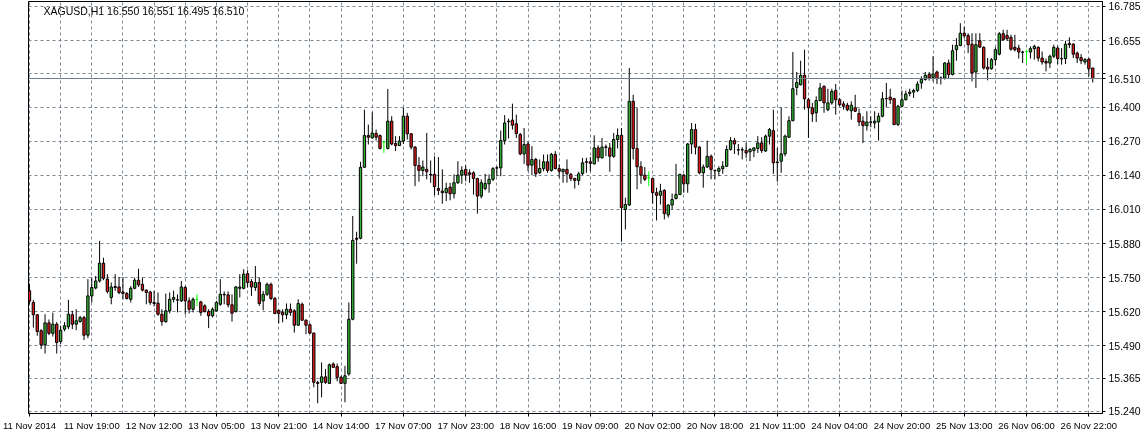 The image size is (1146, 433). I want to click on y-tick-label: 15.880, so click(1124, 243).